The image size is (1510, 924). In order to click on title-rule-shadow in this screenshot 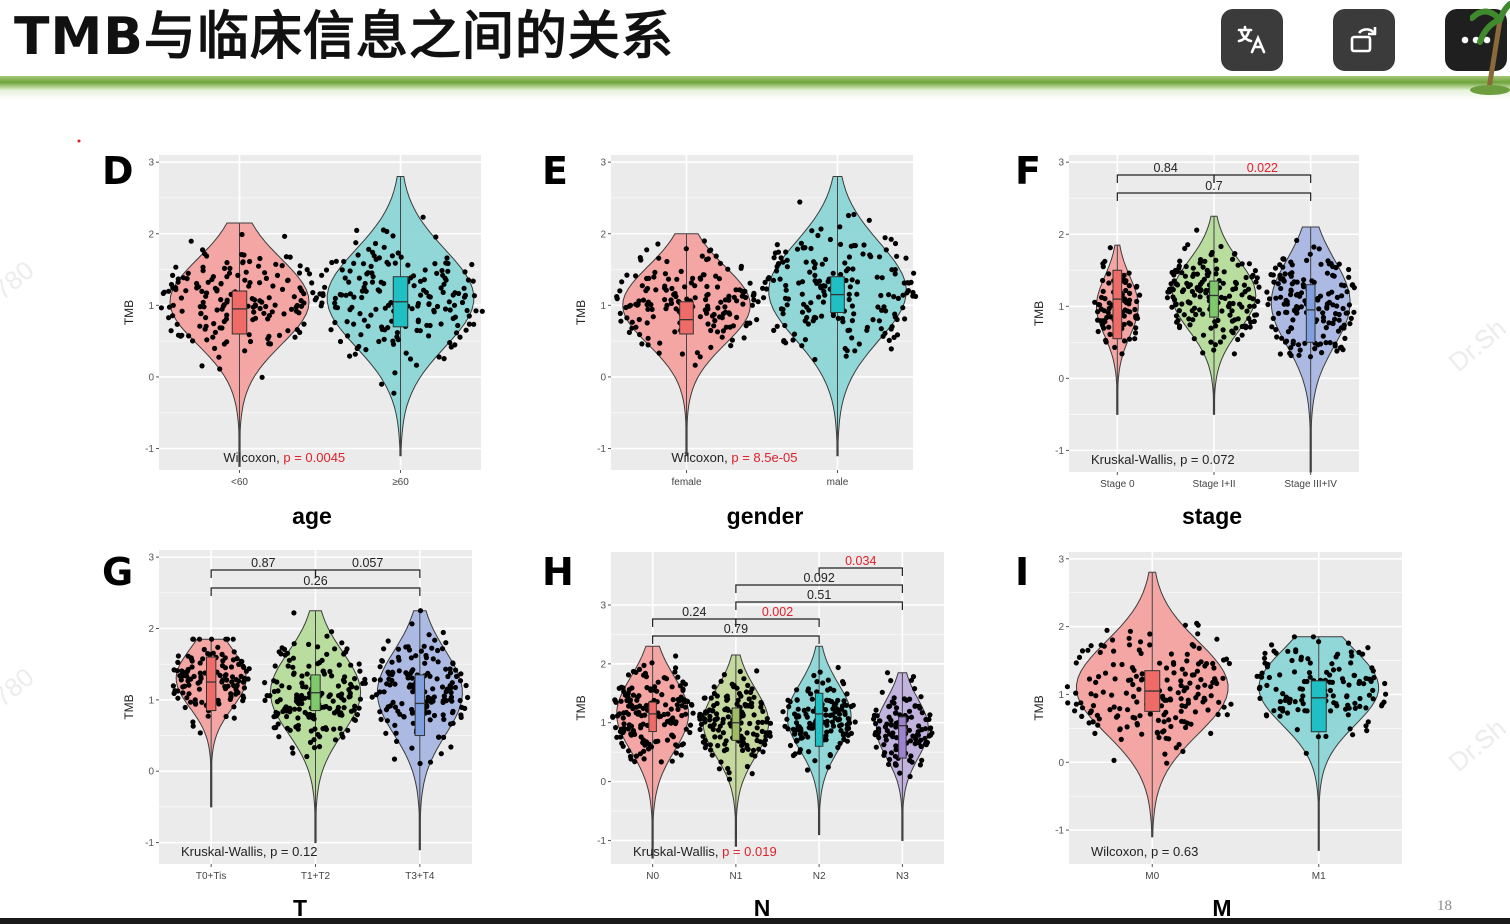, I will do `click(755, 95)`.